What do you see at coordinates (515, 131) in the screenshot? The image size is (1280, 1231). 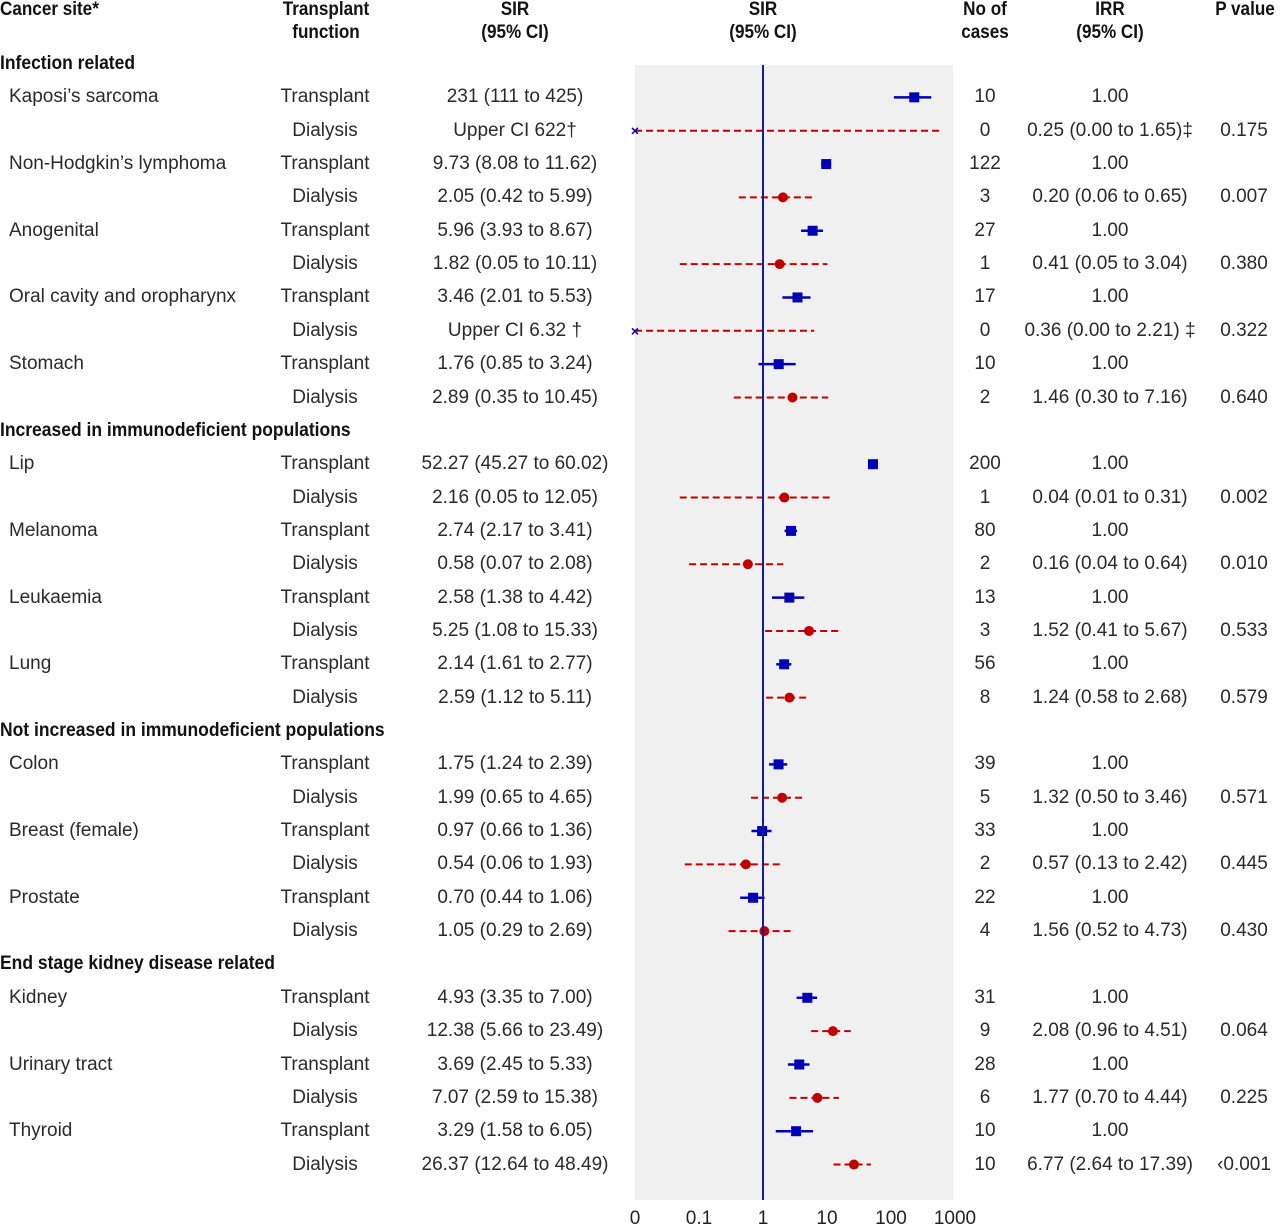 I see `sir-ci-text: Upper CI 622†` at bounding box center [515, 131].